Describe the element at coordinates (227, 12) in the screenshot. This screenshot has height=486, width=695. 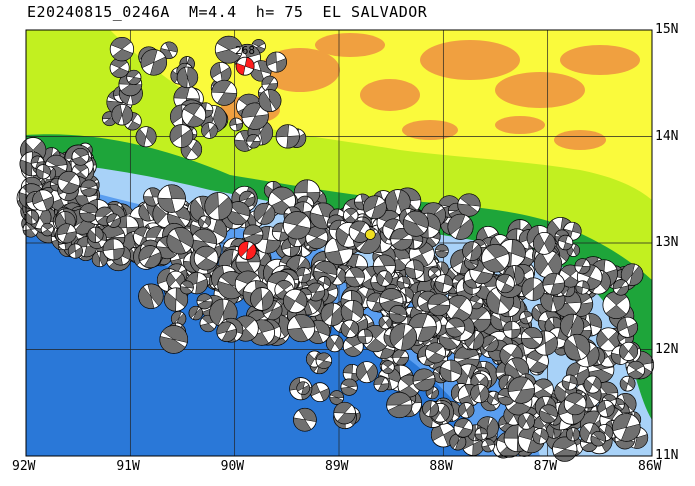
I see `map-title: E20240815_0246A M=4.4 h= 75 EL SALVADOR` at that location.